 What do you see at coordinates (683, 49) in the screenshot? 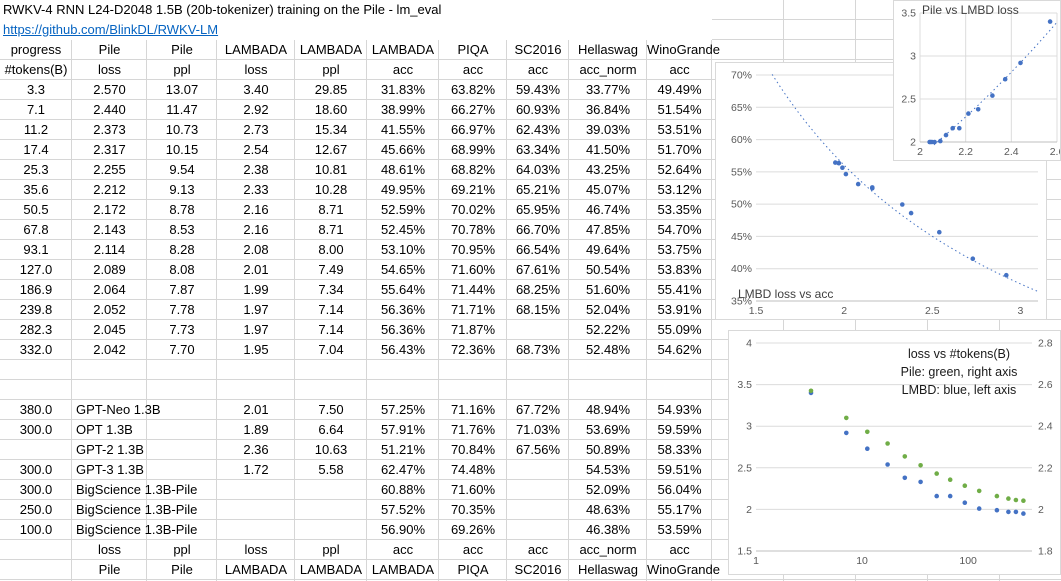
I see `header-winogrande-acc: WinoGrande` at bounding box center [683, 49].